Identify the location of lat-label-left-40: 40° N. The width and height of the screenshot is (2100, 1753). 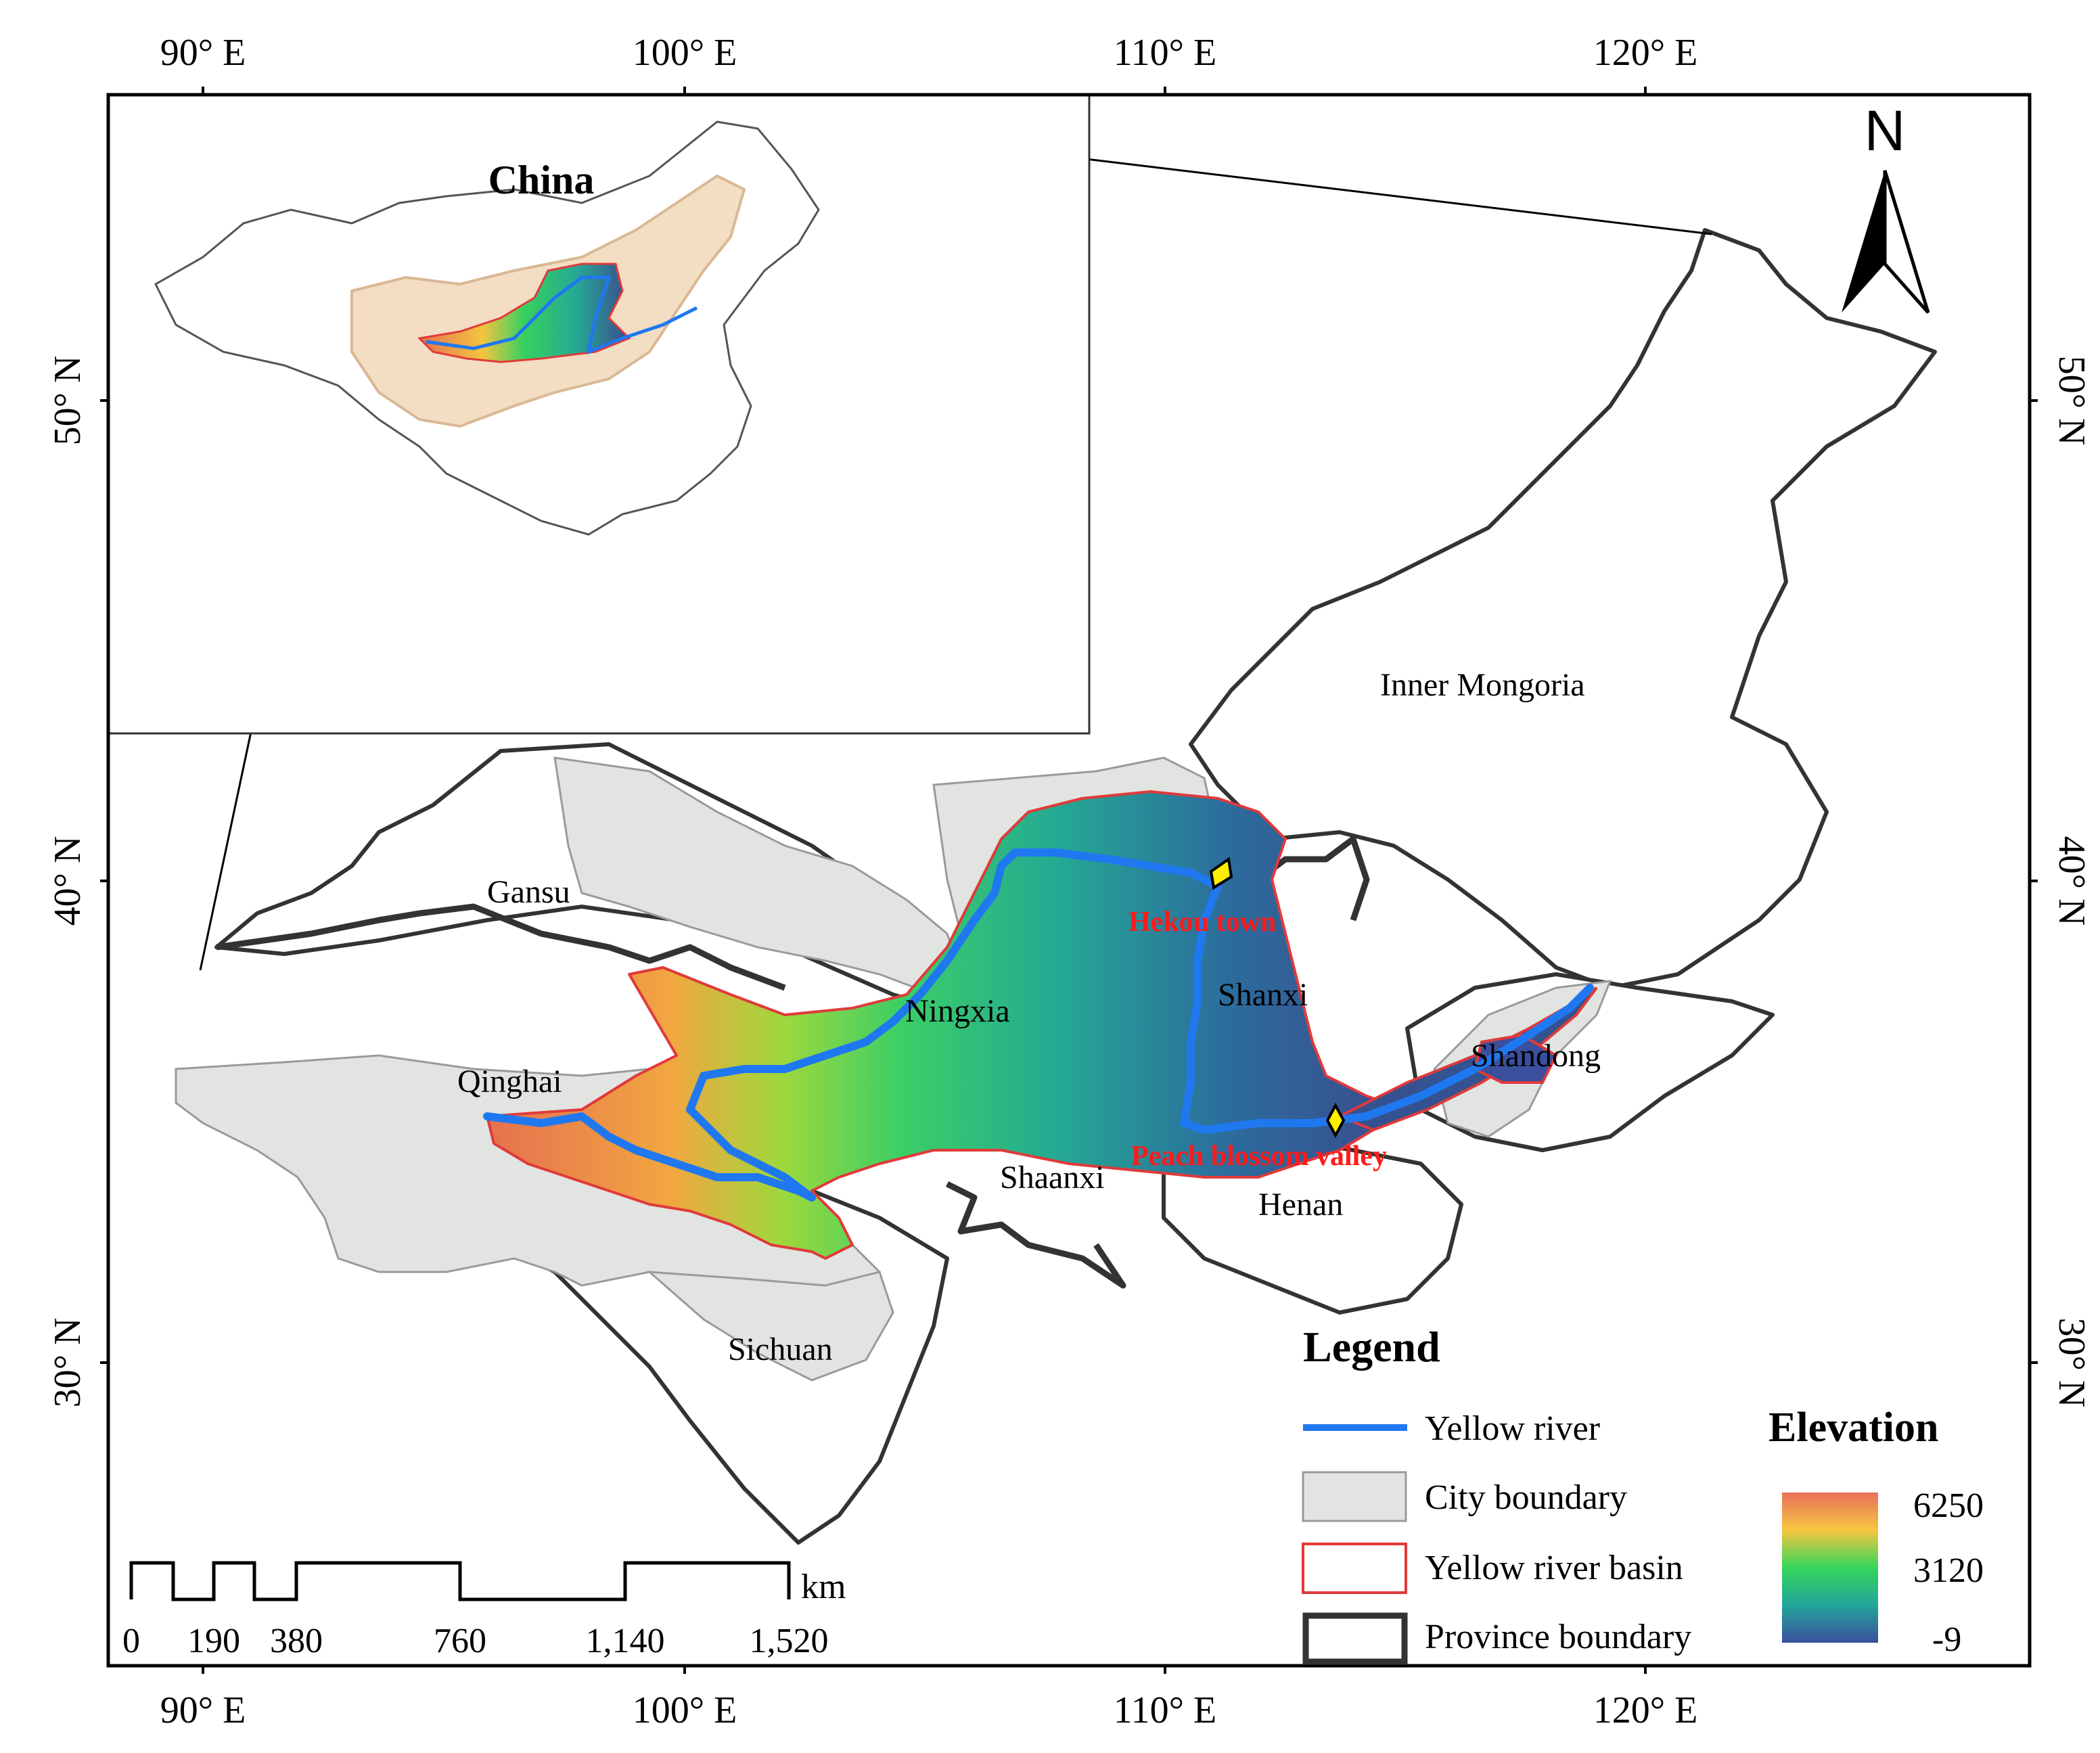
(68, 881).